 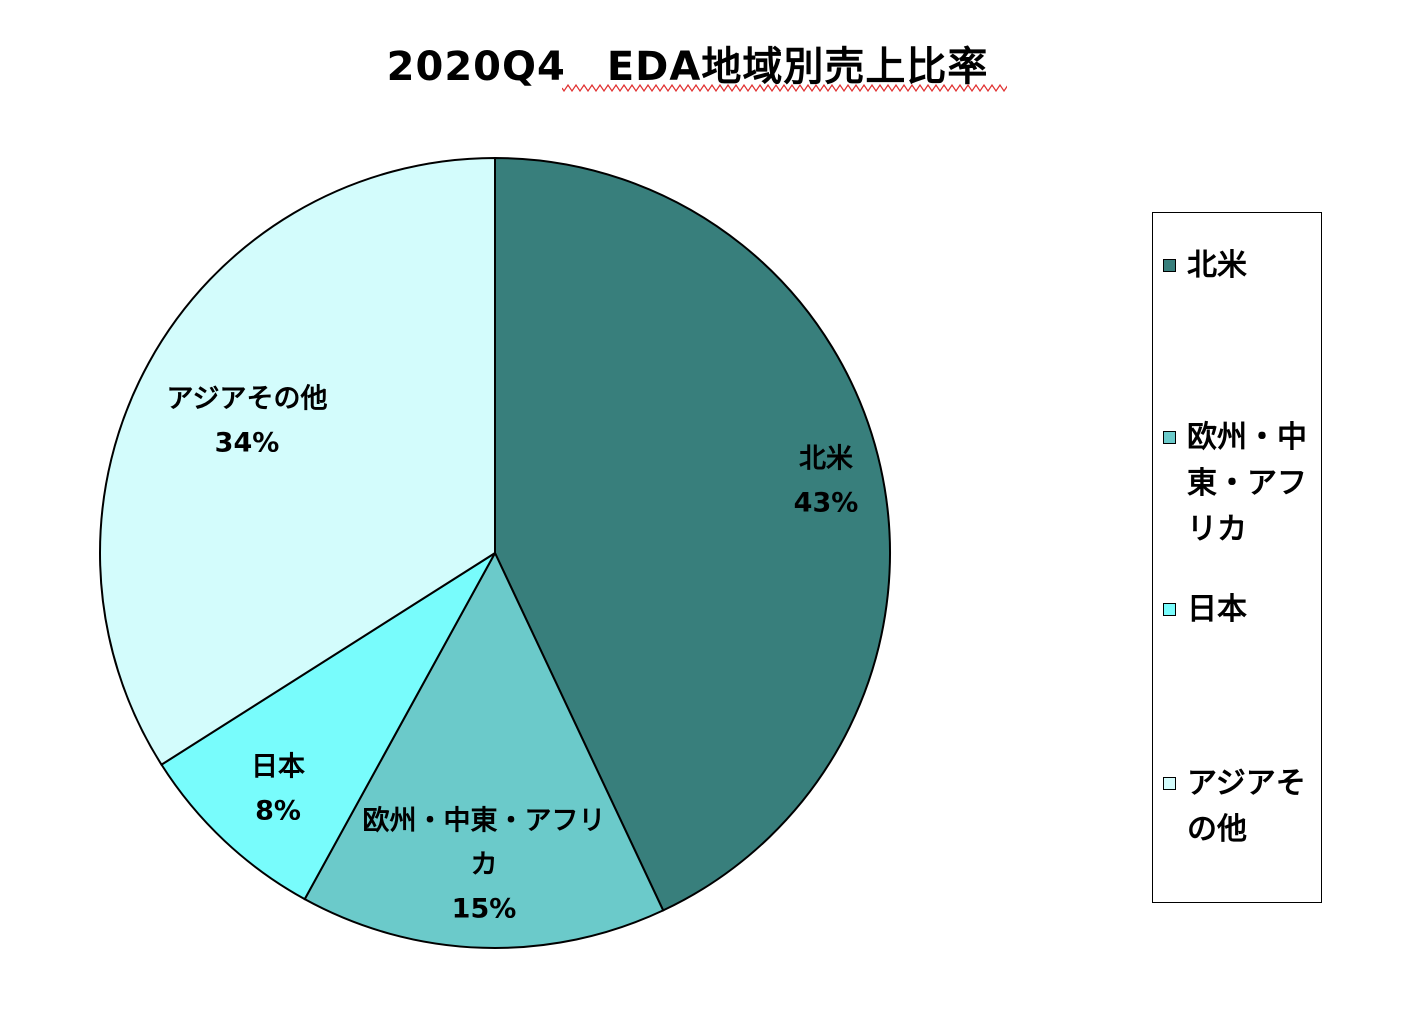 I want to click on legend: 北米欧州・中 東・アフ リカ日本アジアそ の他, so click(x=1237, y=557).